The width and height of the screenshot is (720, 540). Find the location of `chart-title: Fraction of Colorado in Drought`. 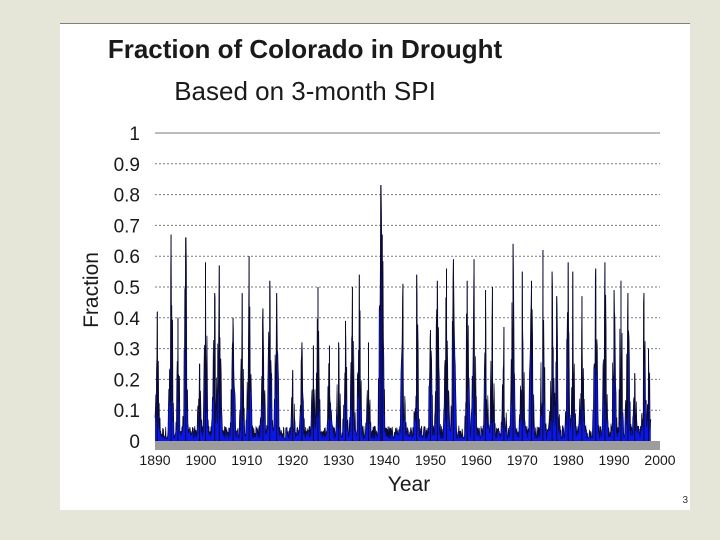

chart-title: Fraction of Colorado in Drought is located at coordinates (305, 49).